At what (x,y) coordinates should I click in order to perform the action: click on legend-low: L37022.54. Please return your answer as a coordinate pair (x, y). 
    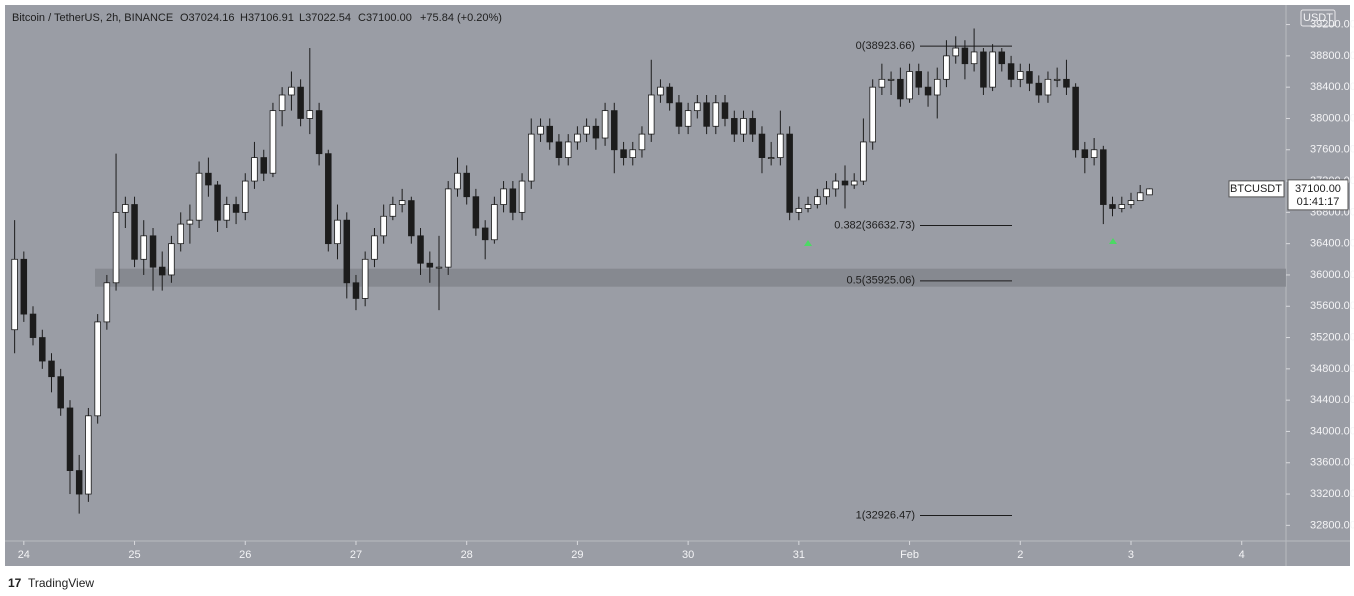
    Looking at the image, I should click on (325, 18).